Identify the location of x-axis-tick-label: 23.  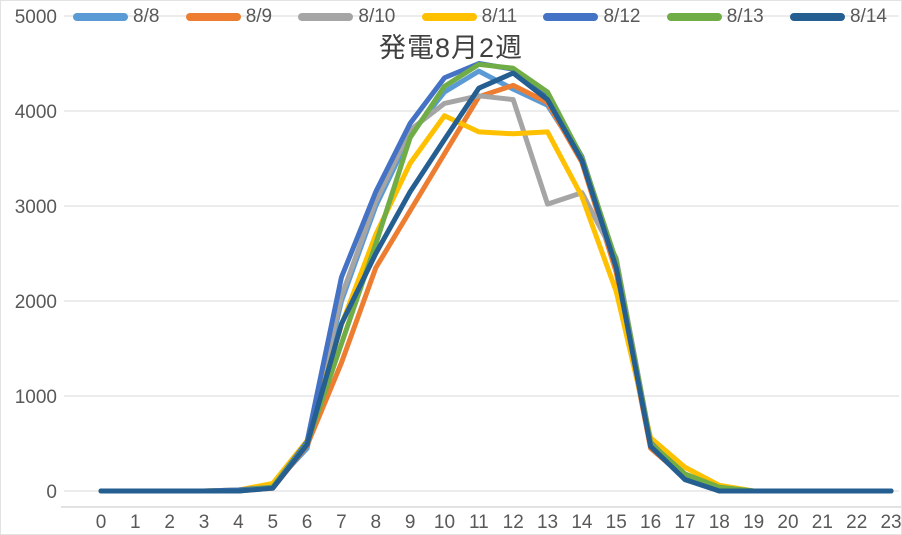
(890, 522).